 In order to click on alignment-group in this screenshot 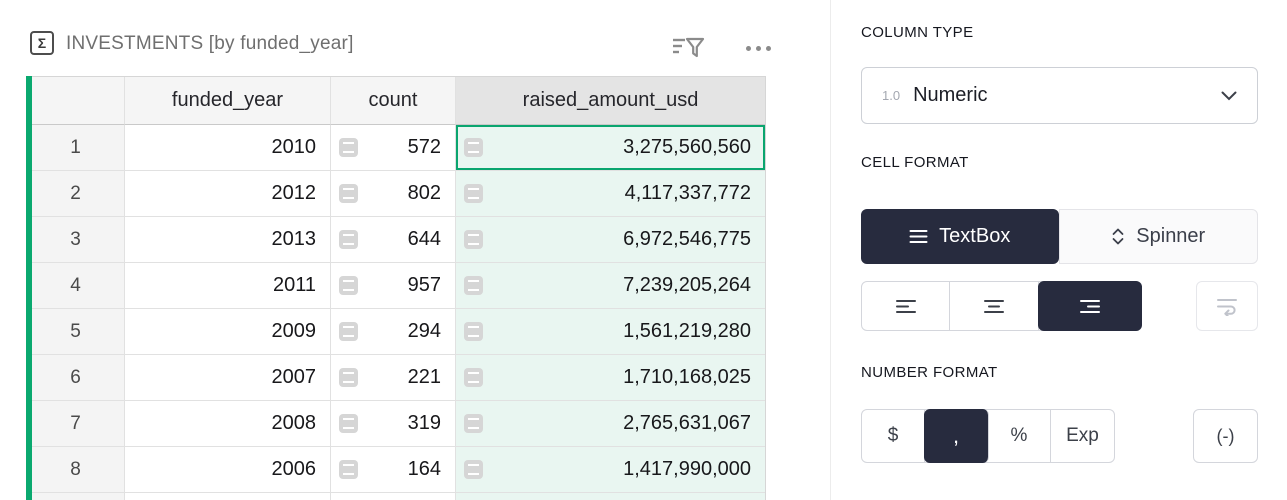, I will do `click(1001, 306)`.